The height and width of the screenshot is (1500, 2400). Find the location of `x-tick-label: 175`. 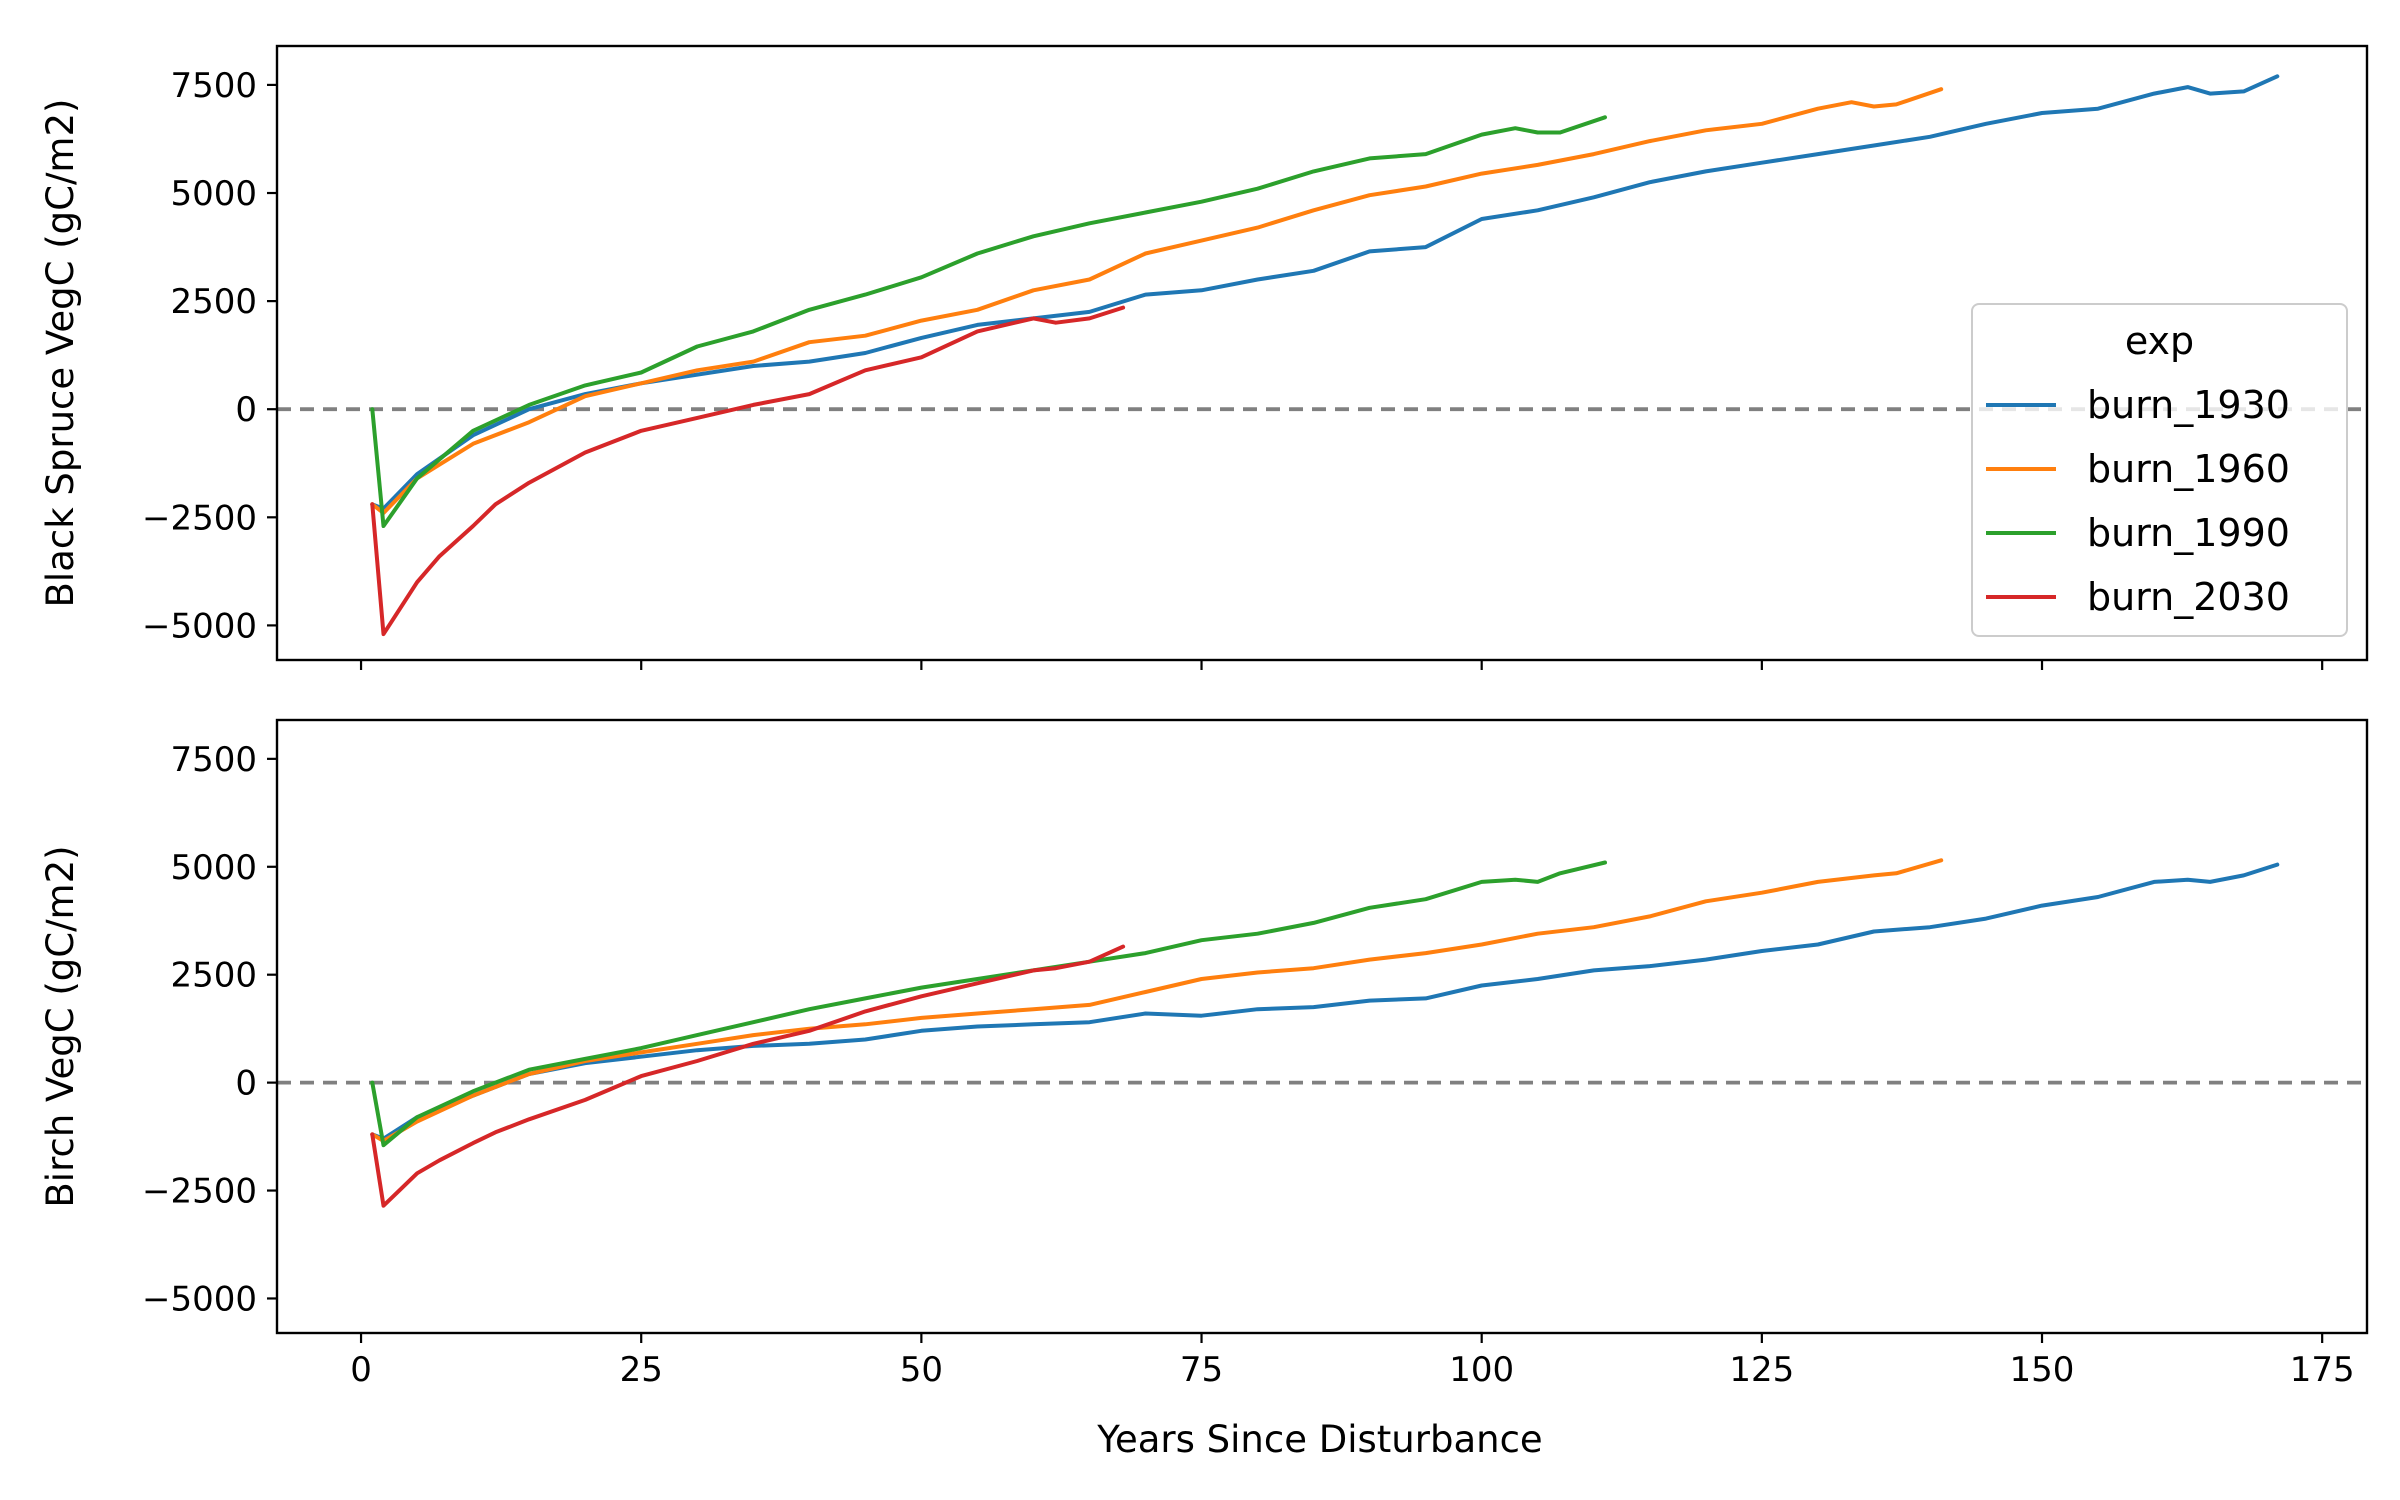

x-tick-label: 175 is located at coordinates (2322, 1370).